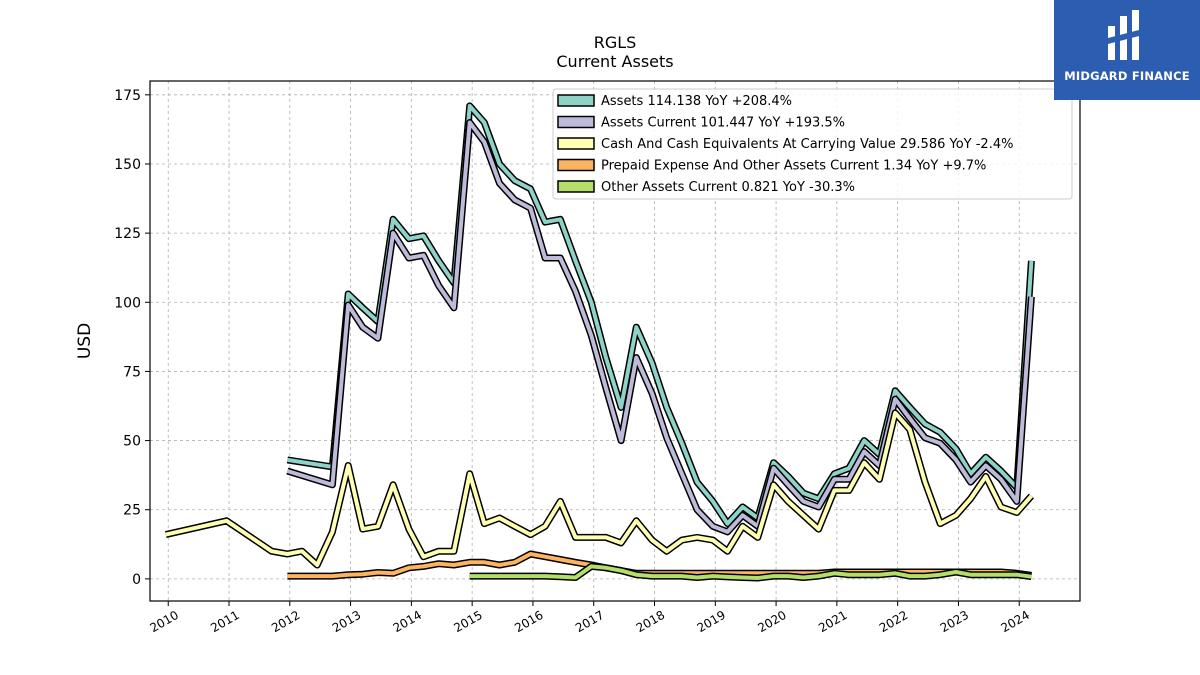  Describe the element at coordinates (723, 123) in the screenshot. I see `legend-entry-label: Assets Current 101.447 YoY +193.5%` at that location.